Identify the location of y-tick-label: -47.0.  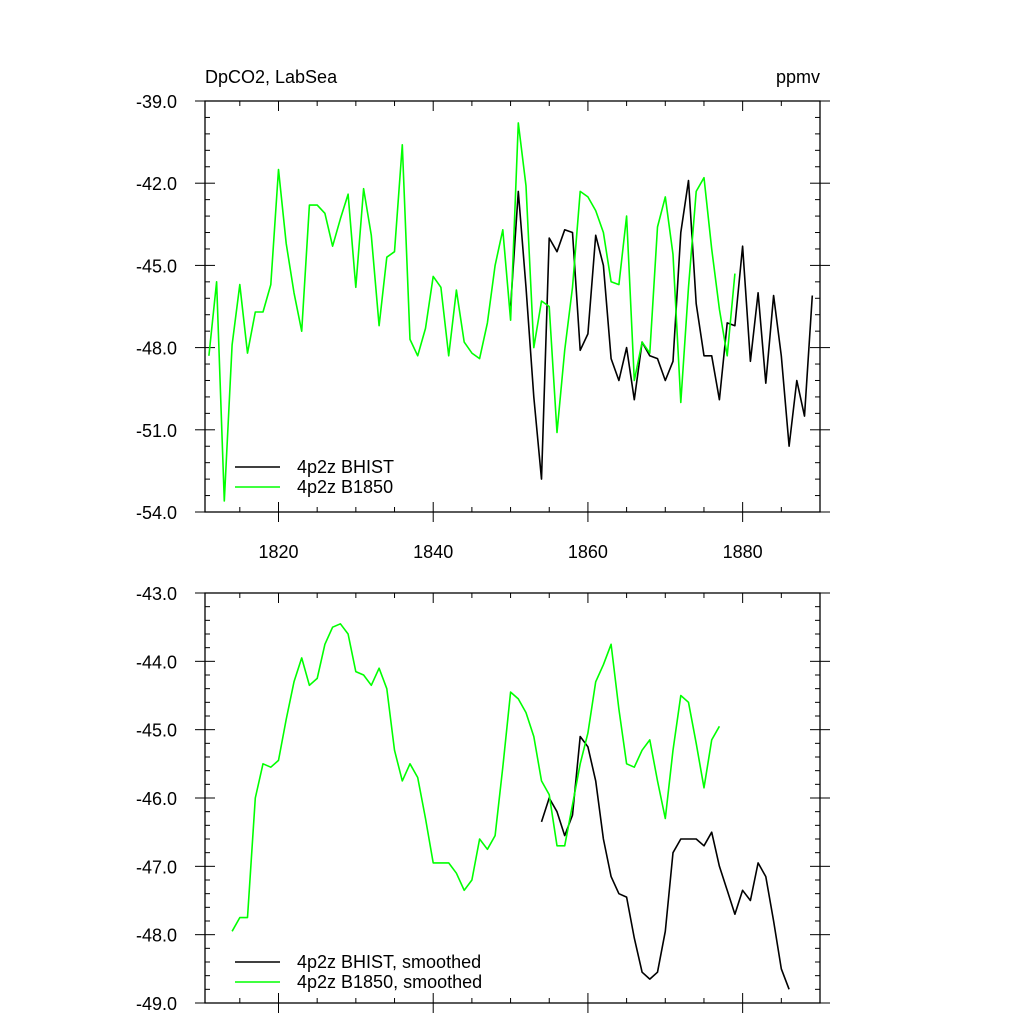
(156, 867).